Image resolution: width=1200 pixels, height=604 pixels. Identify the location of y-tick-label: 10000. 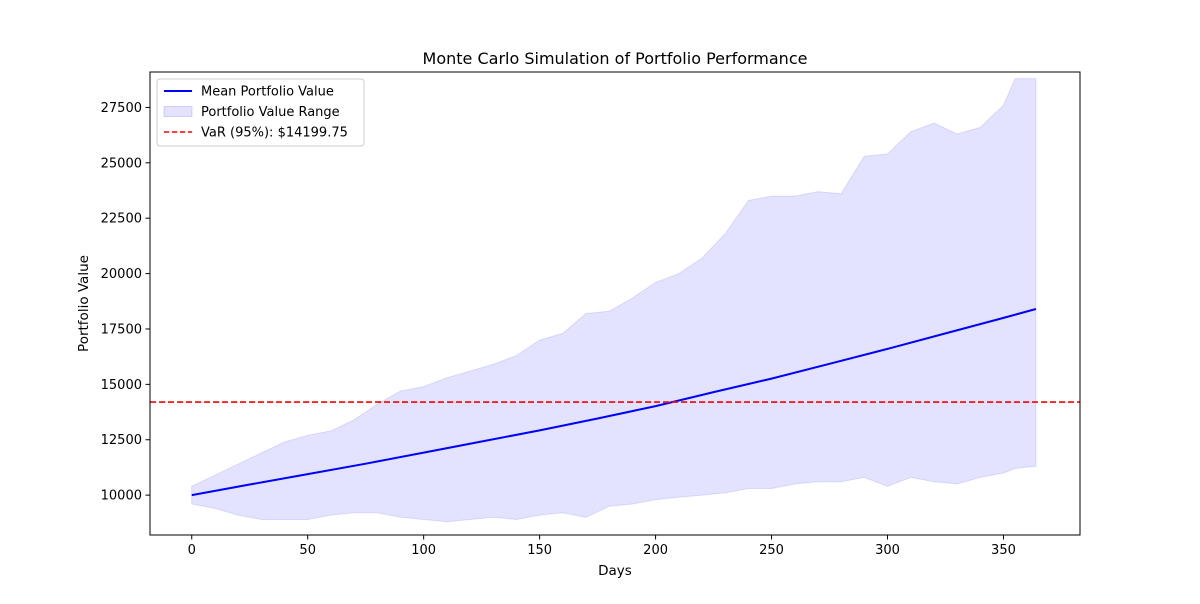
(121, 496).